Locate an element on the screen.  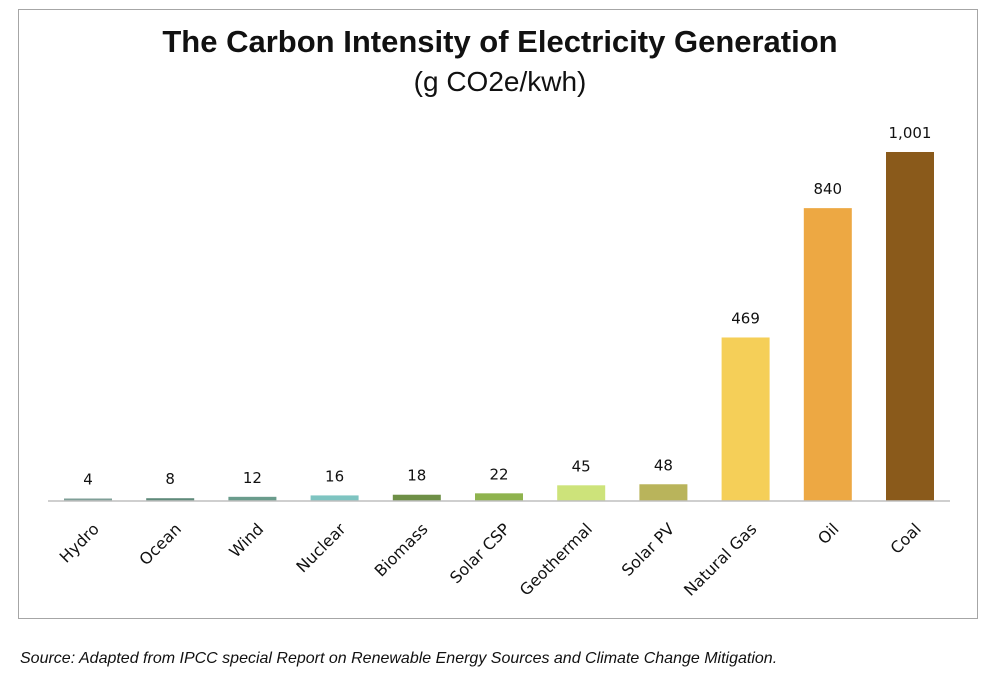
value-label: 45 is located at coordinates (581, 466).